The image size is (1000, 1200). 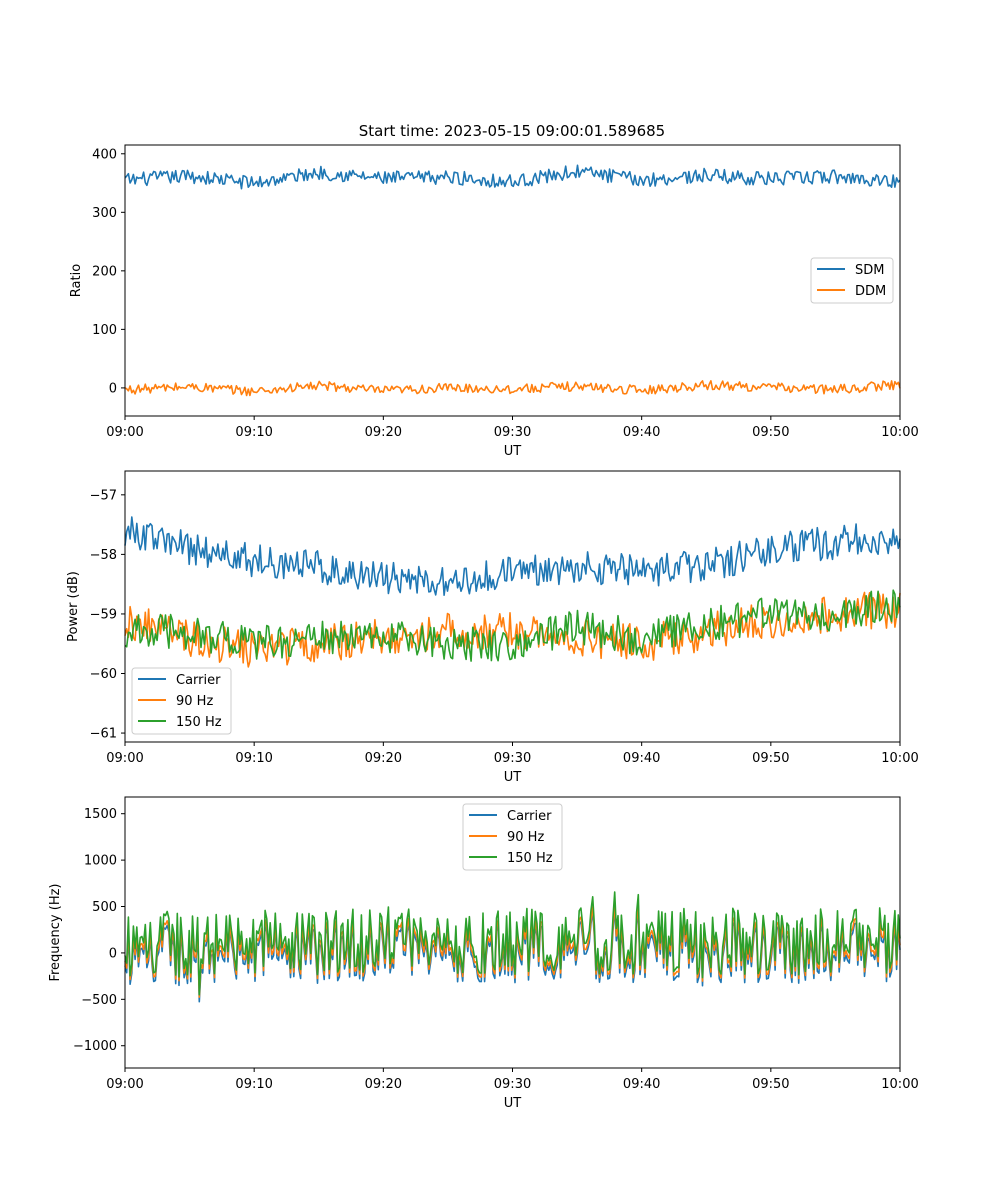 I want to click on y-tick-label: 1500, so click(x=100, y=814).